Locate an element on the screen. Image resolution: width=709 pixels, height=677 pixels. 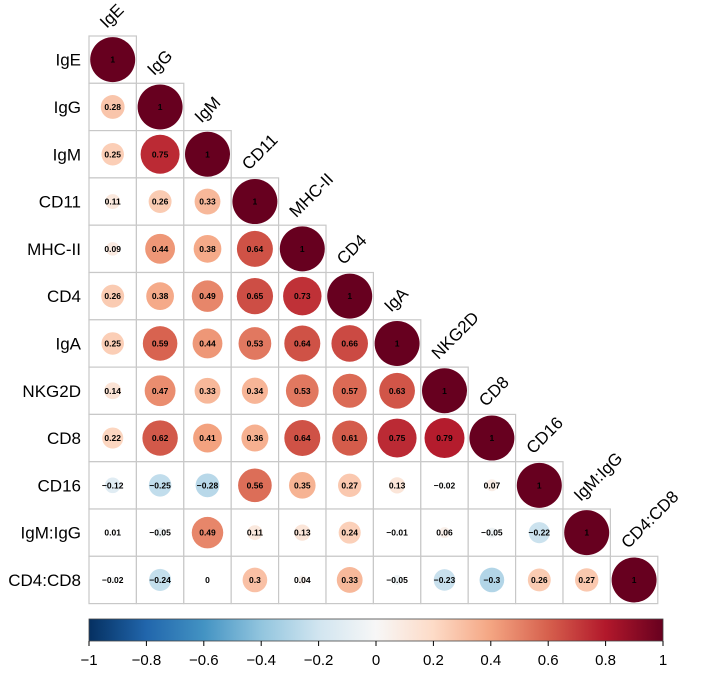
correlation-value: 0.61 is located at coordinates (349, 438).